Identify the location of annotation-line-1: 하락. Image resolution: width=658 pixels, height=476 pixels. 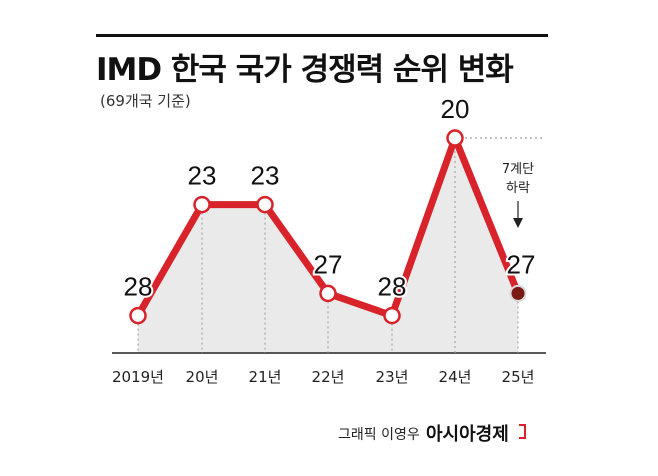
(518, 188).